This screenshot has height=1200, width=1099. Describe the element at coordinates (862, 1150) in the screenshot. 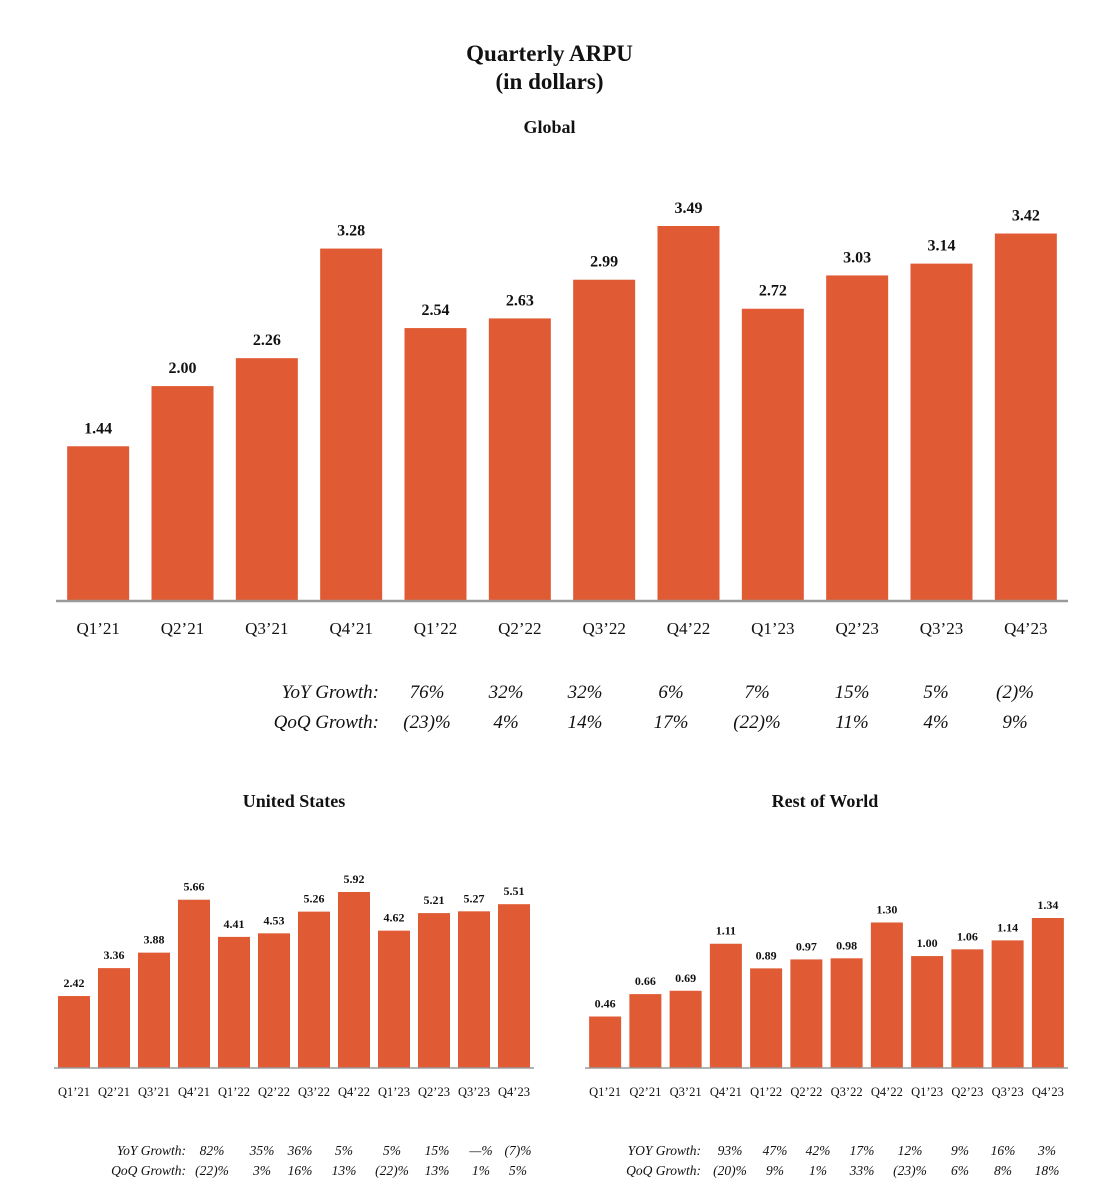

I see `row-yoy-value: 17%` at that location.